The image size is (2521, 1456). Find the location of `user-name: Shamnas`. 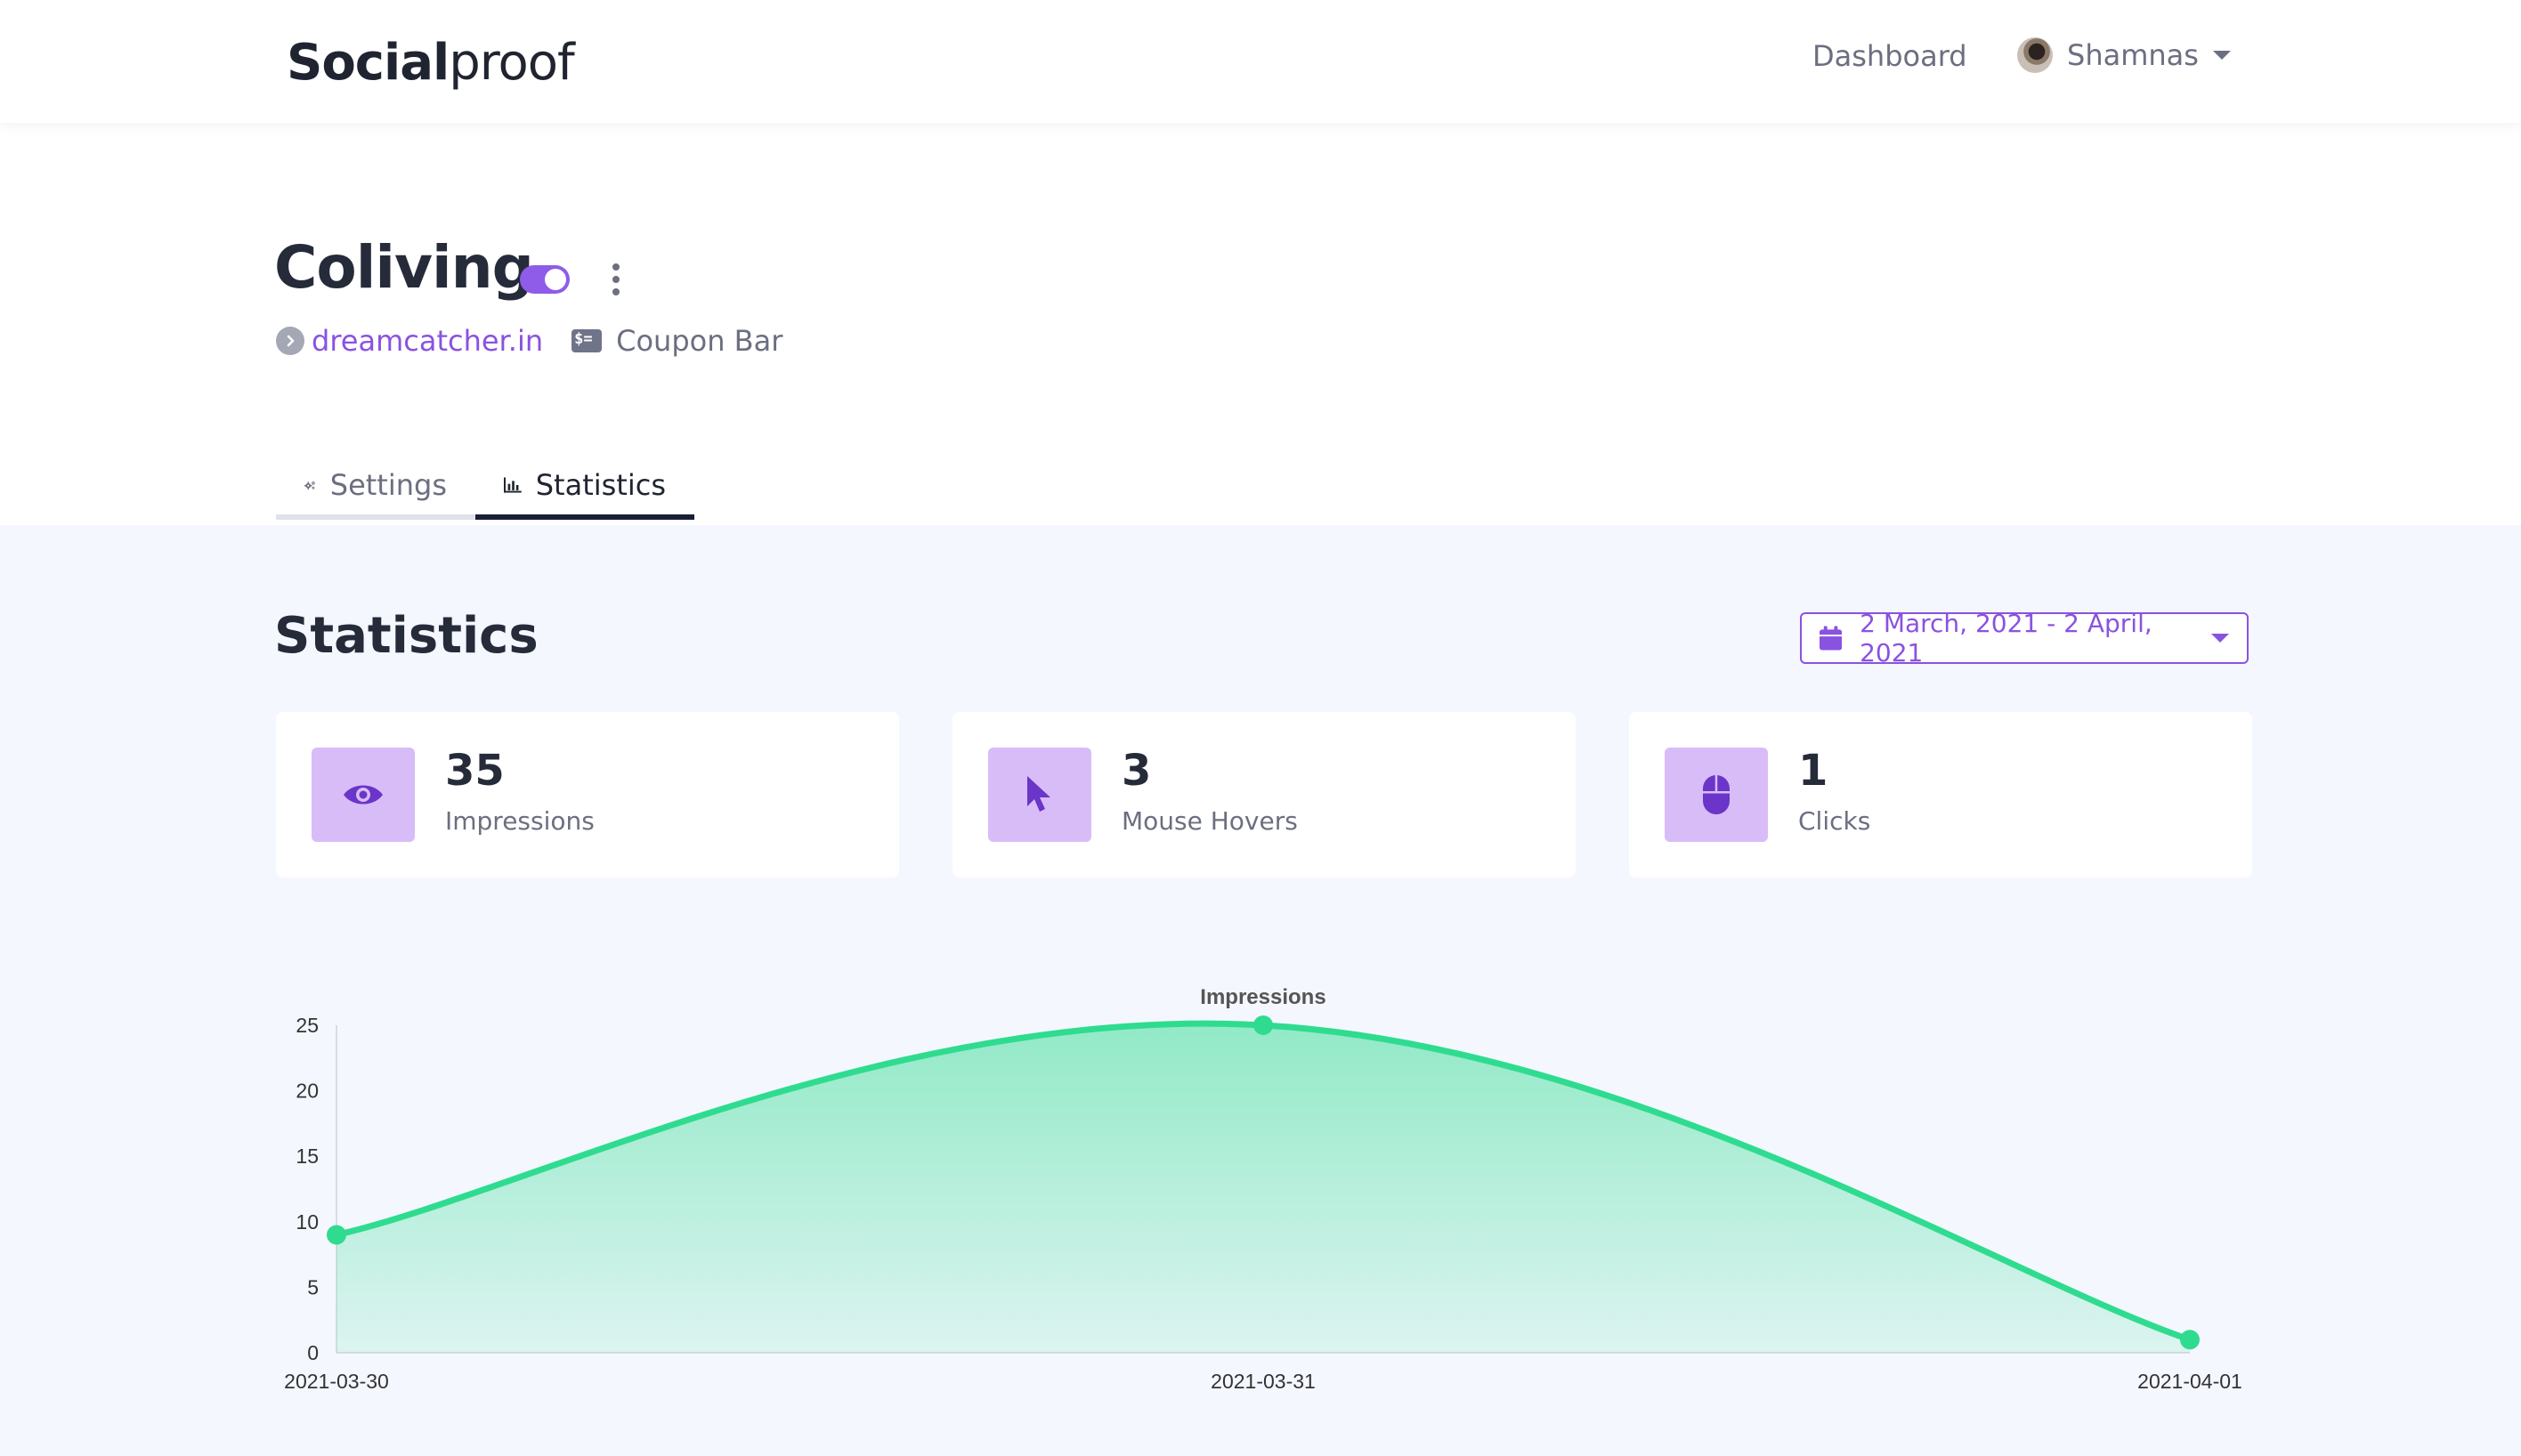

user-name: Shamnas is located at coordinates (2133, 55).